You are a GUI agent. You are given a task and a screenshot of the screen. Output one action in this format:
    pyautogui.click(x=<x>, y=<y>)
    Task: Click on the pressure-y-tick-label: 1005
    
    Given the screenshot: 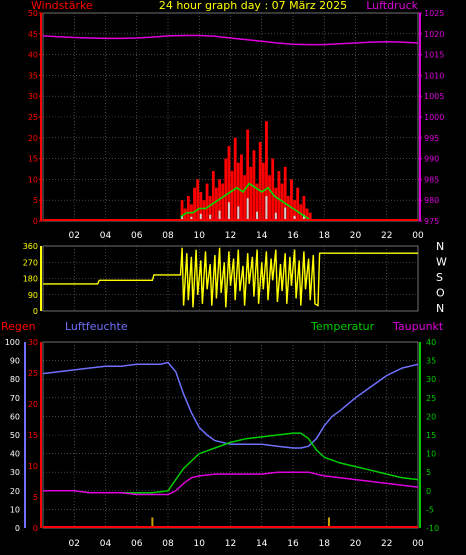 What is the action you would take?
    pyautogui.click(x=434, y=96)
    